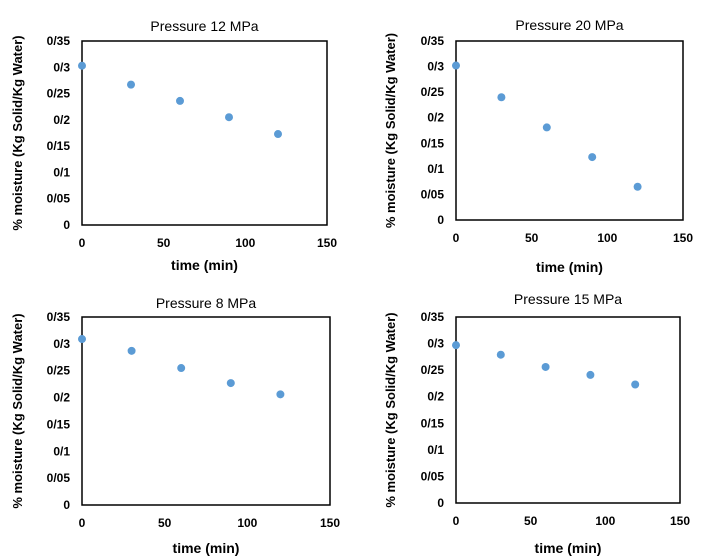  What do you see at coordinates (204, 26) in the screenshot?
I see `chart-title: Pressure 12 MPa` at bounding box center [204, 26].